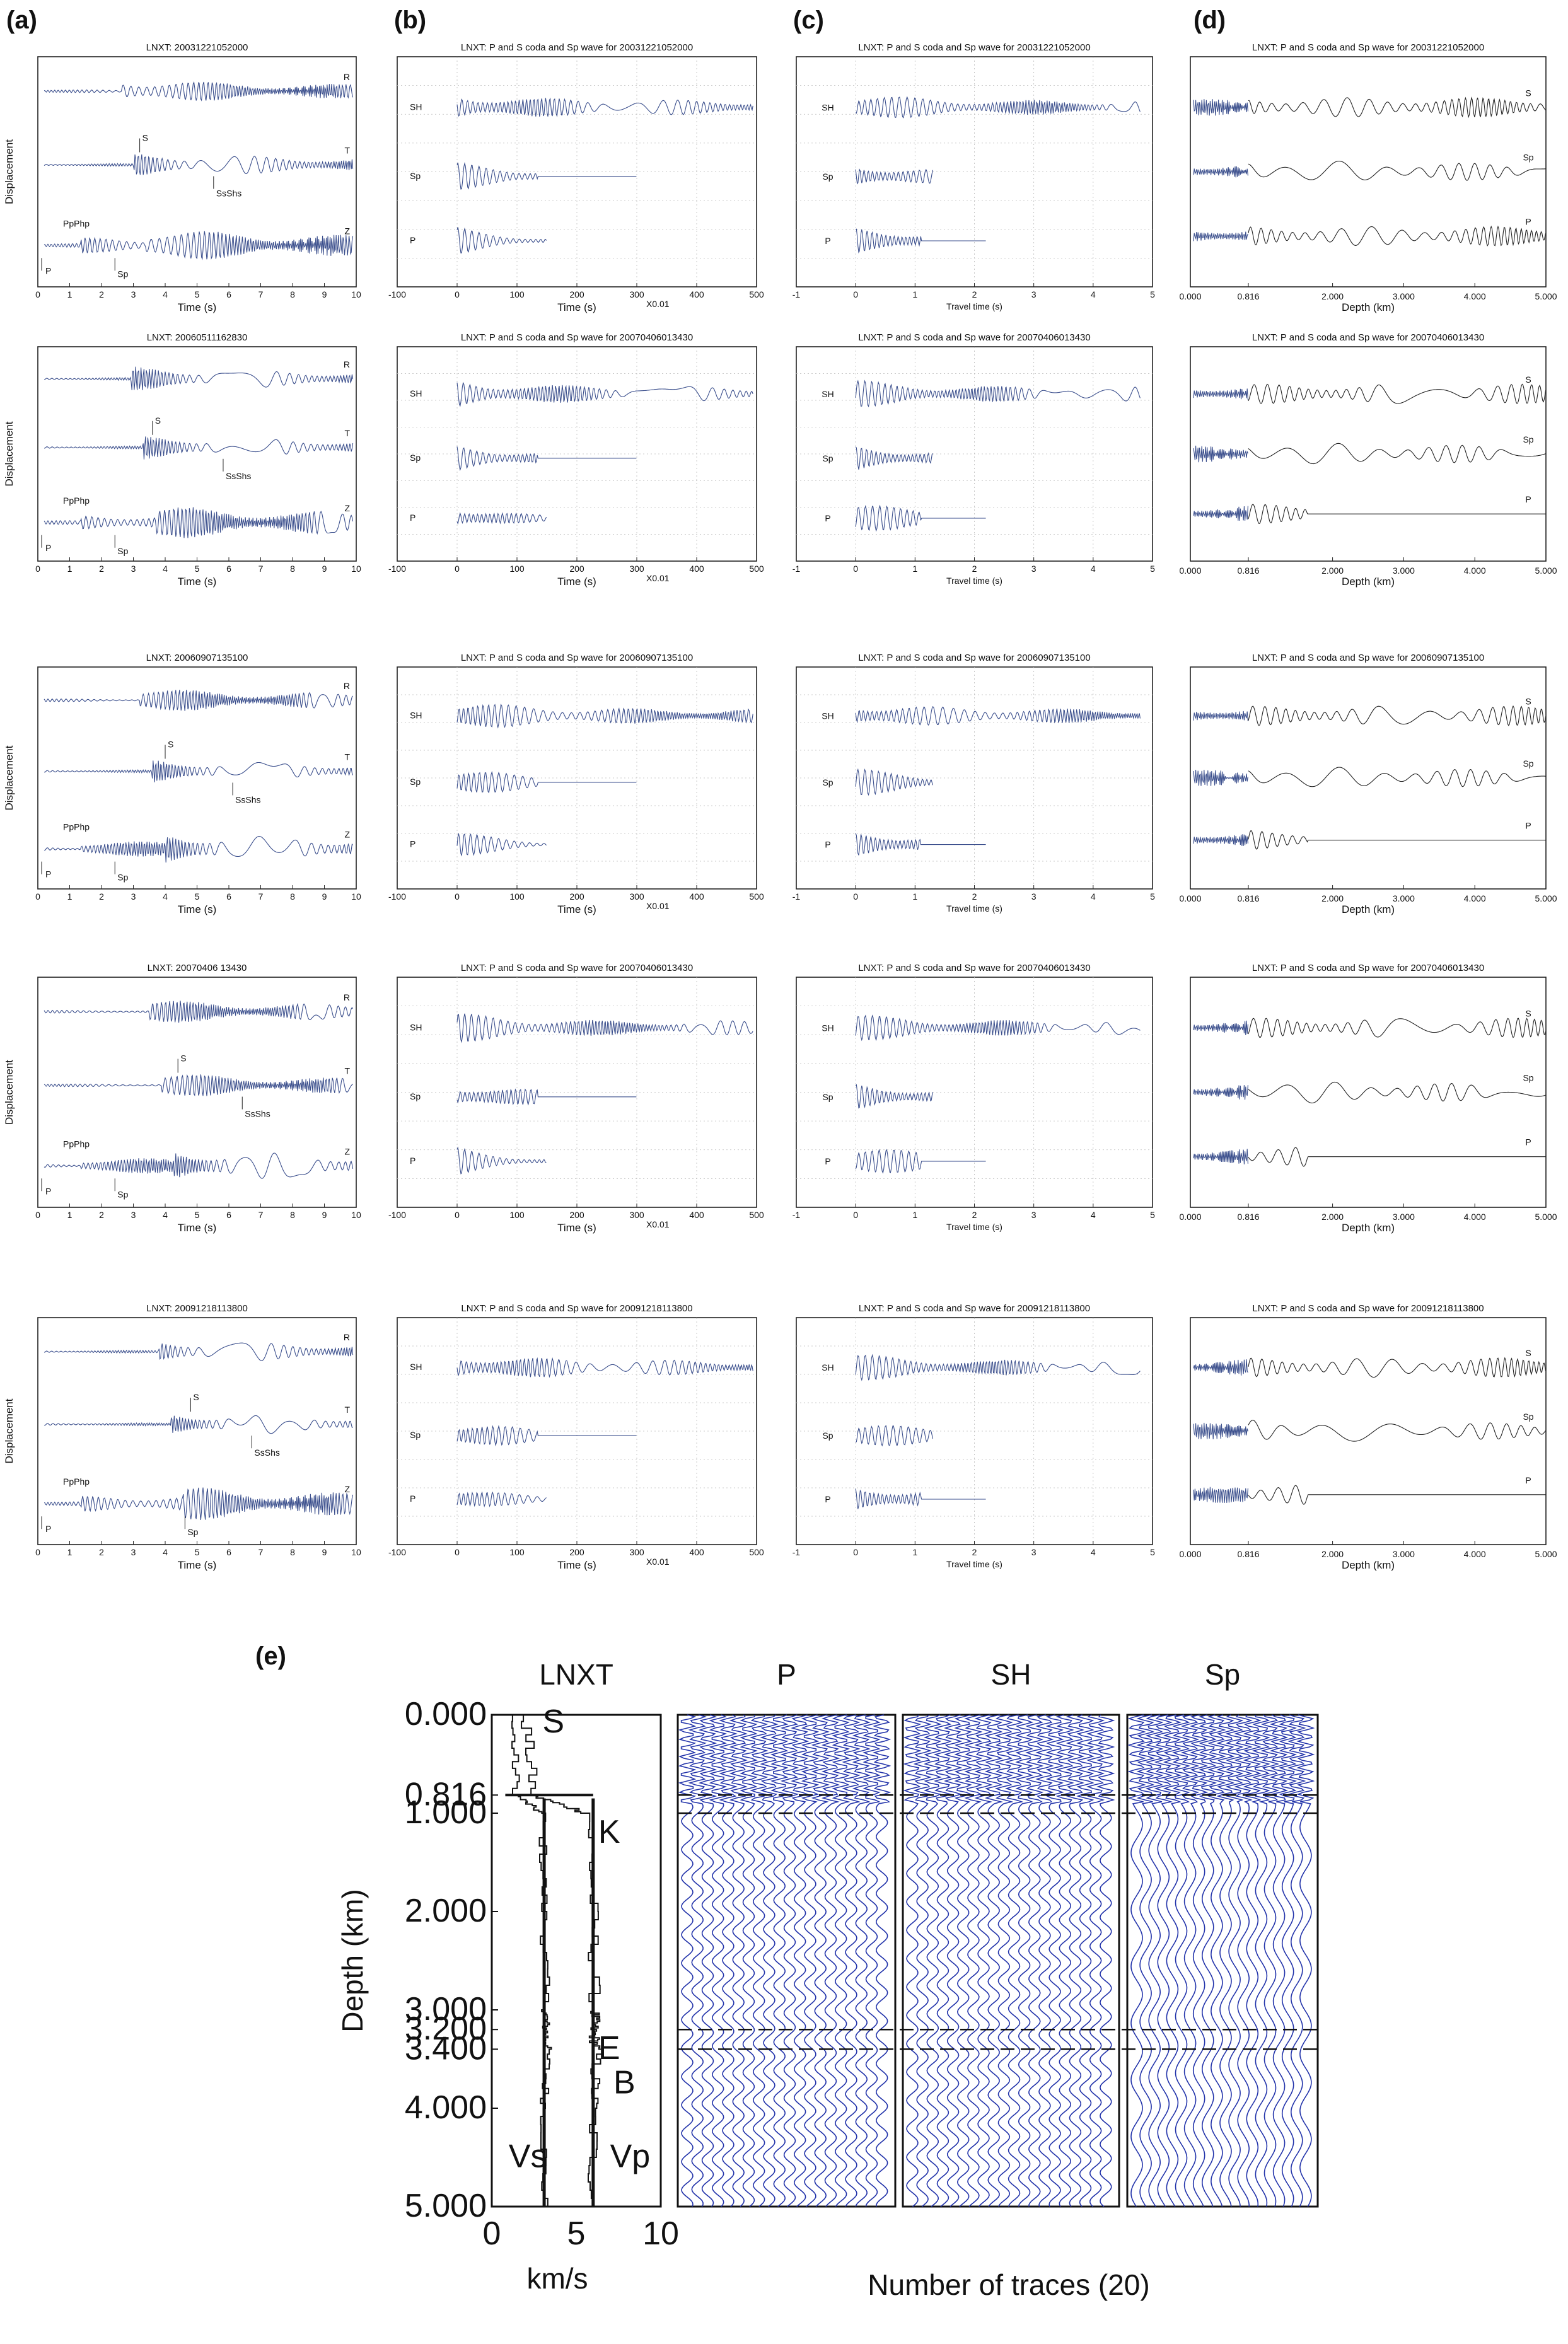  What do you see at coordinates (347, 1337) in the screenshot?
I see `a-trace-label: R` at bounding box center [347, 1337].